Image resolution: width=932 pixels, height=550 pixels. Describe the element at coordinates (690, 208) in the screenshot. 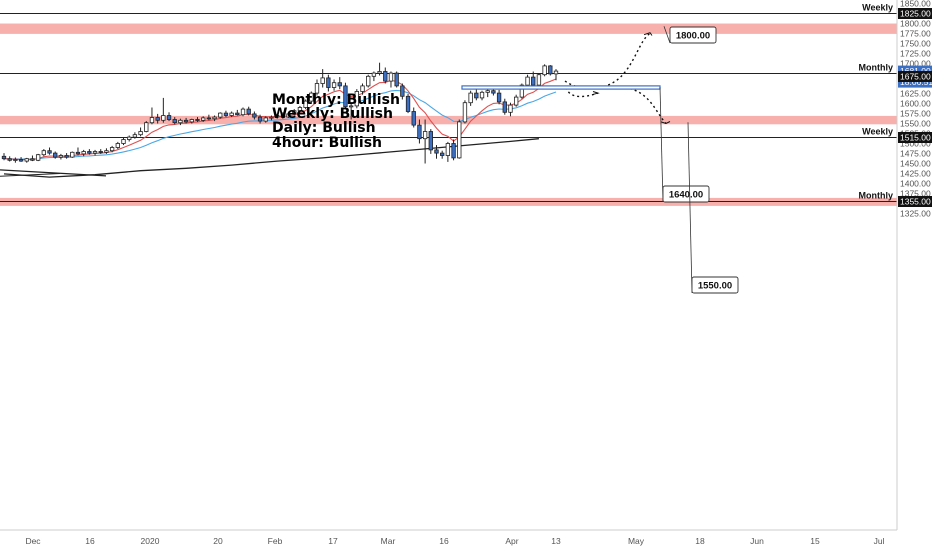

I see `callout-1550-pointer` at that location.